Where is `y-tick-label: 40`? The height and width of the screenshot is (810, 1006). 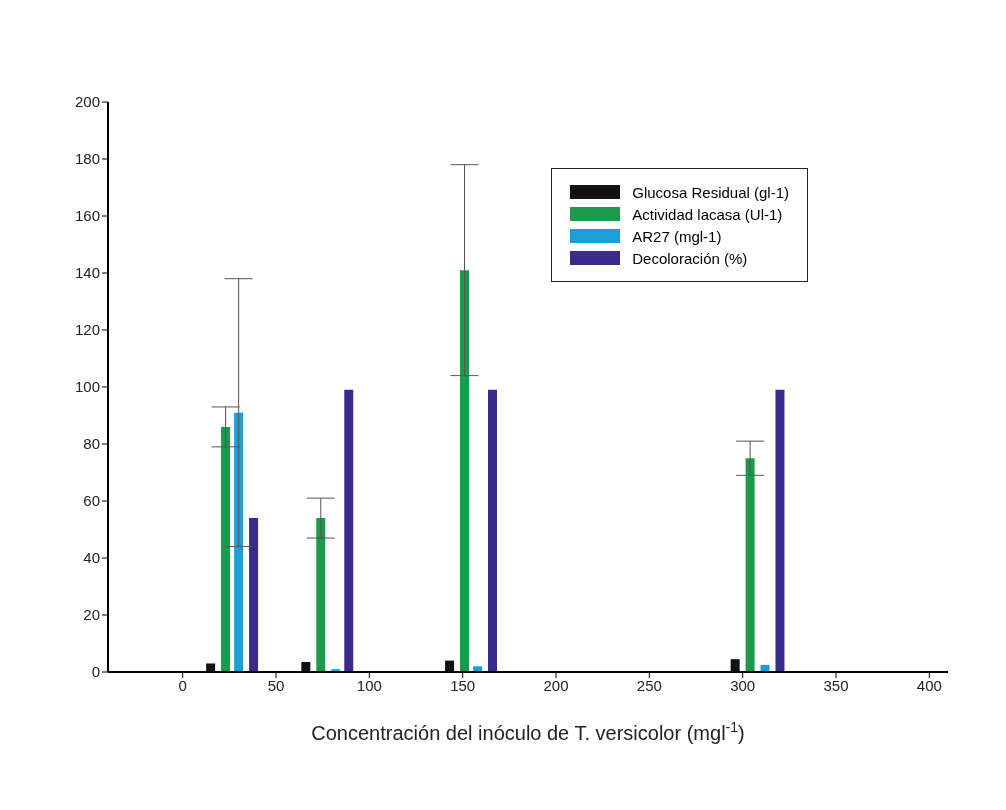 y-tick-label: 40 is located at coordinates (91, 558).